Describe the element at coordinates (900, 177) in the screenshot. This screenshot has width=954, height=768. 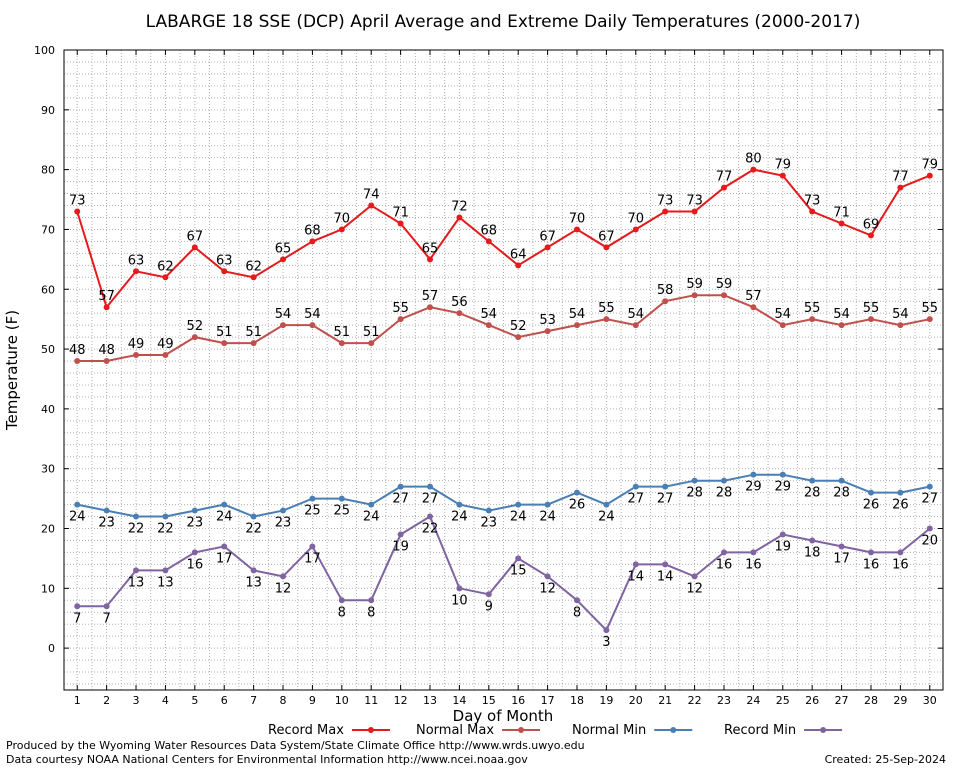
I see `data-label-record-max: 77` at that location.